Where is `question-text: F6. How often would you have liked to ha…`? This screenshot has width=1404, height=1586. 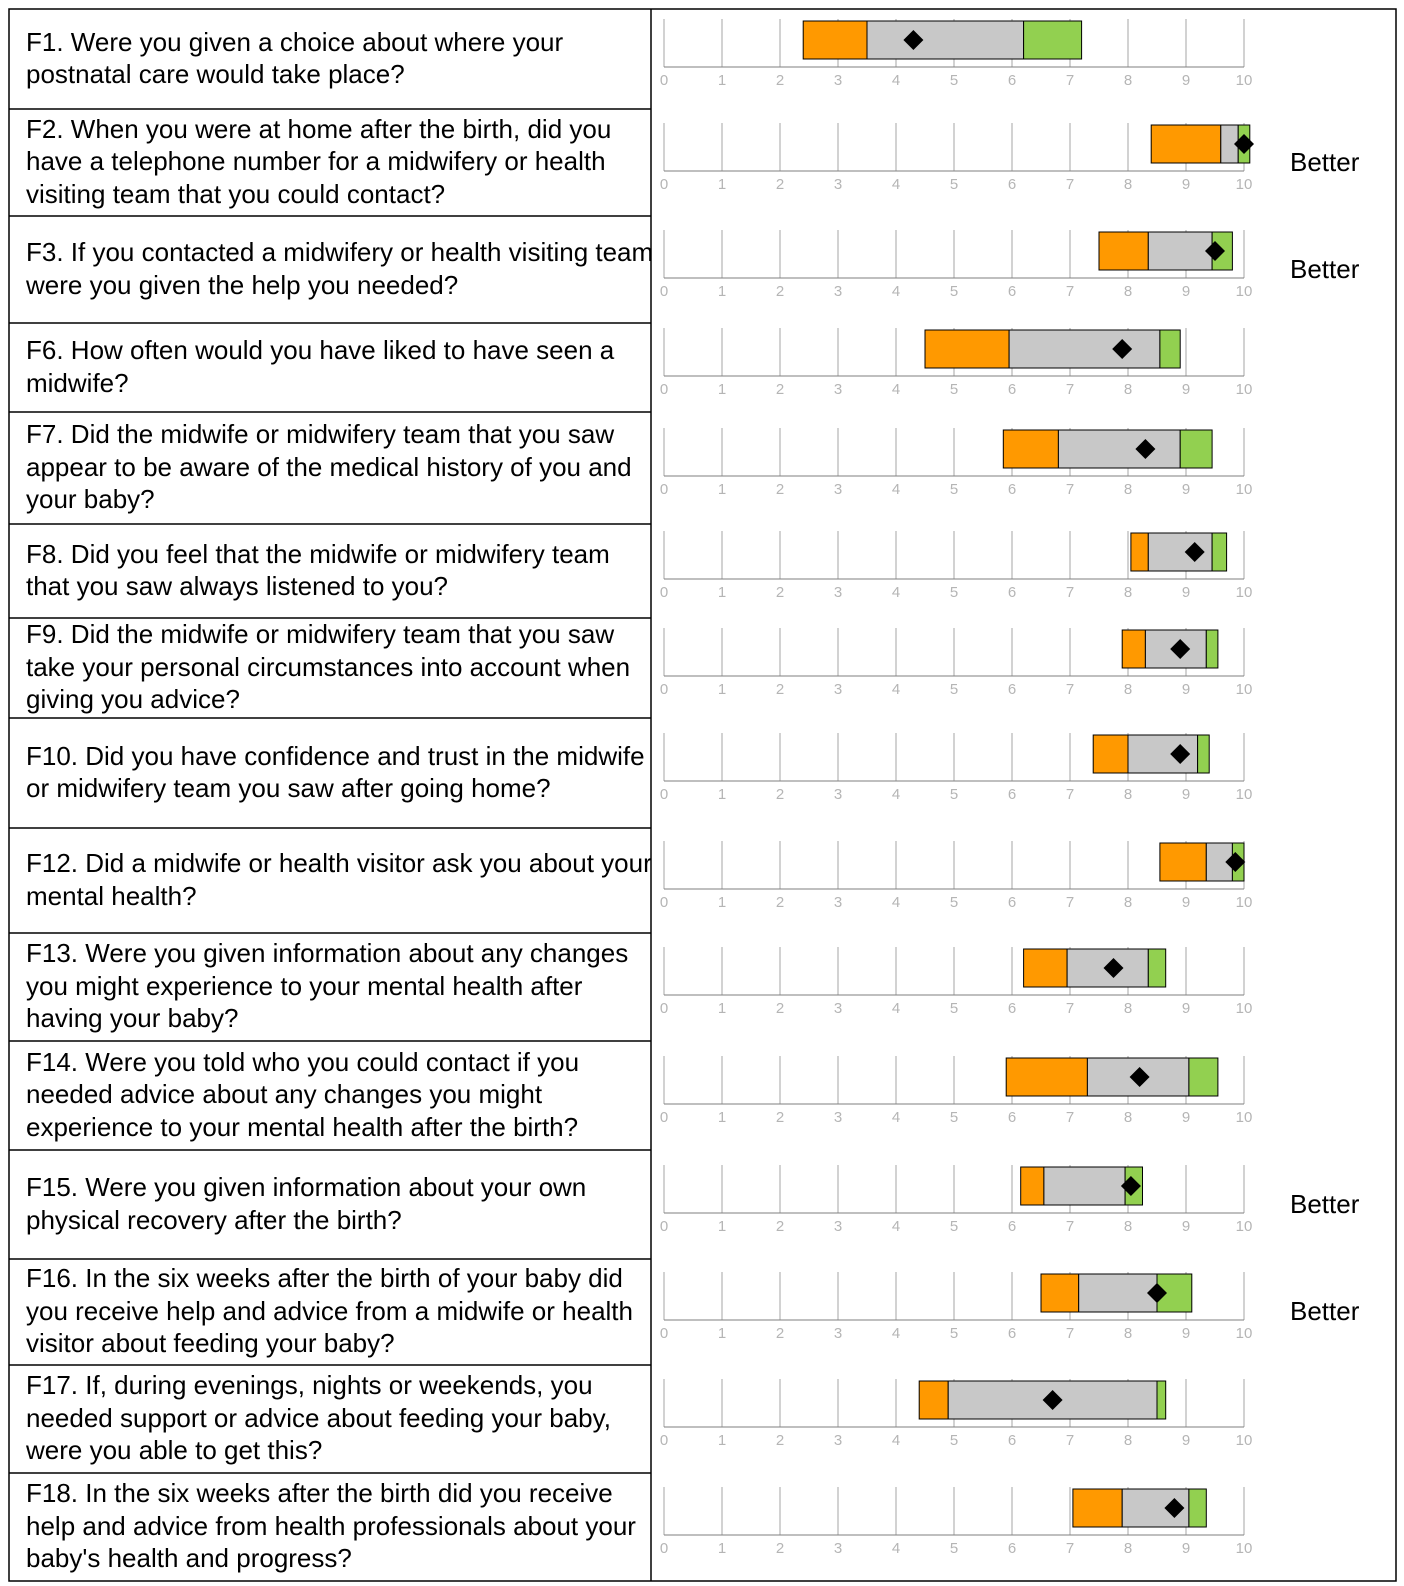
question-text: F6. How often would you have liked to ha… is located at coordinates (320, 366).